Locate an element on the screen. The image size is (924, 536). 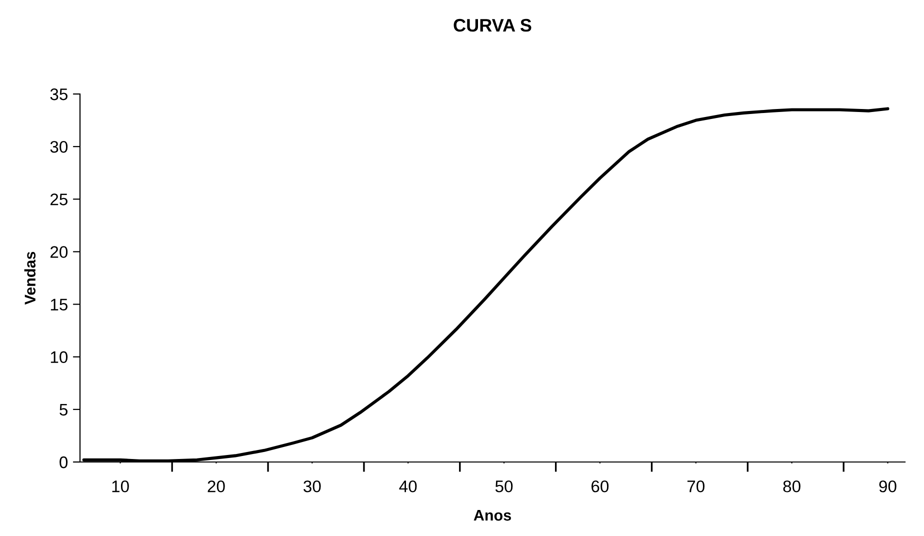
x-tick-label: 50 is located at coordinates (504, 486).